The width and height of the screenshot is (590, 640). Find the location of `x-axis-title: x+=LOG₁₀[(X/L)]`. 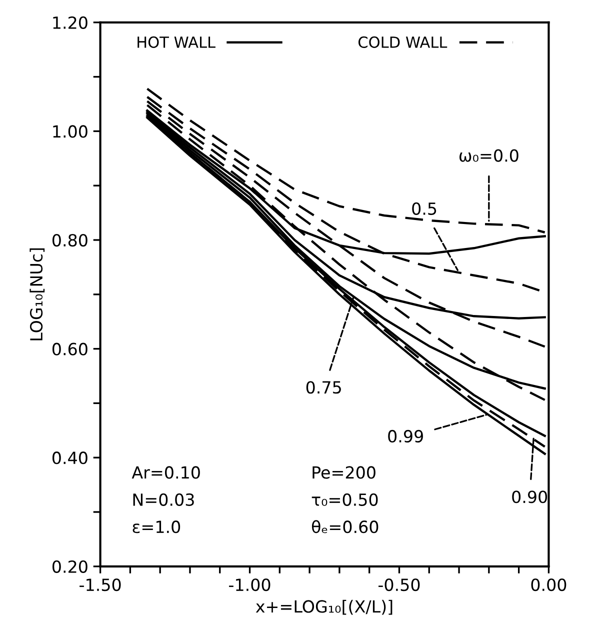

x-axis-title: x+=LOG₁₀[(X/L)] is located at coordinates (324, 607).